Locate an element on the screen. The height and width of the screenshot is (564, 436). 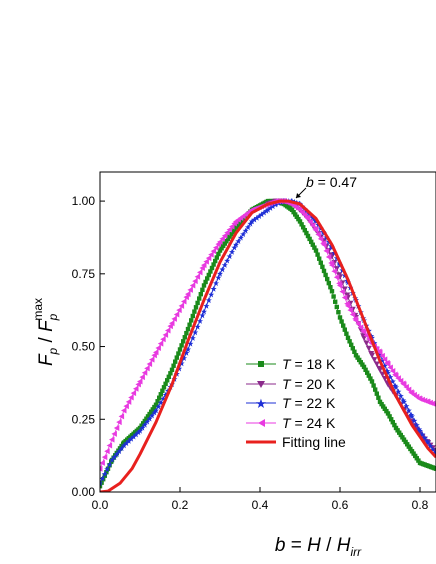
legend-item-fit: Fitting line is located at coordinates (296, 442).